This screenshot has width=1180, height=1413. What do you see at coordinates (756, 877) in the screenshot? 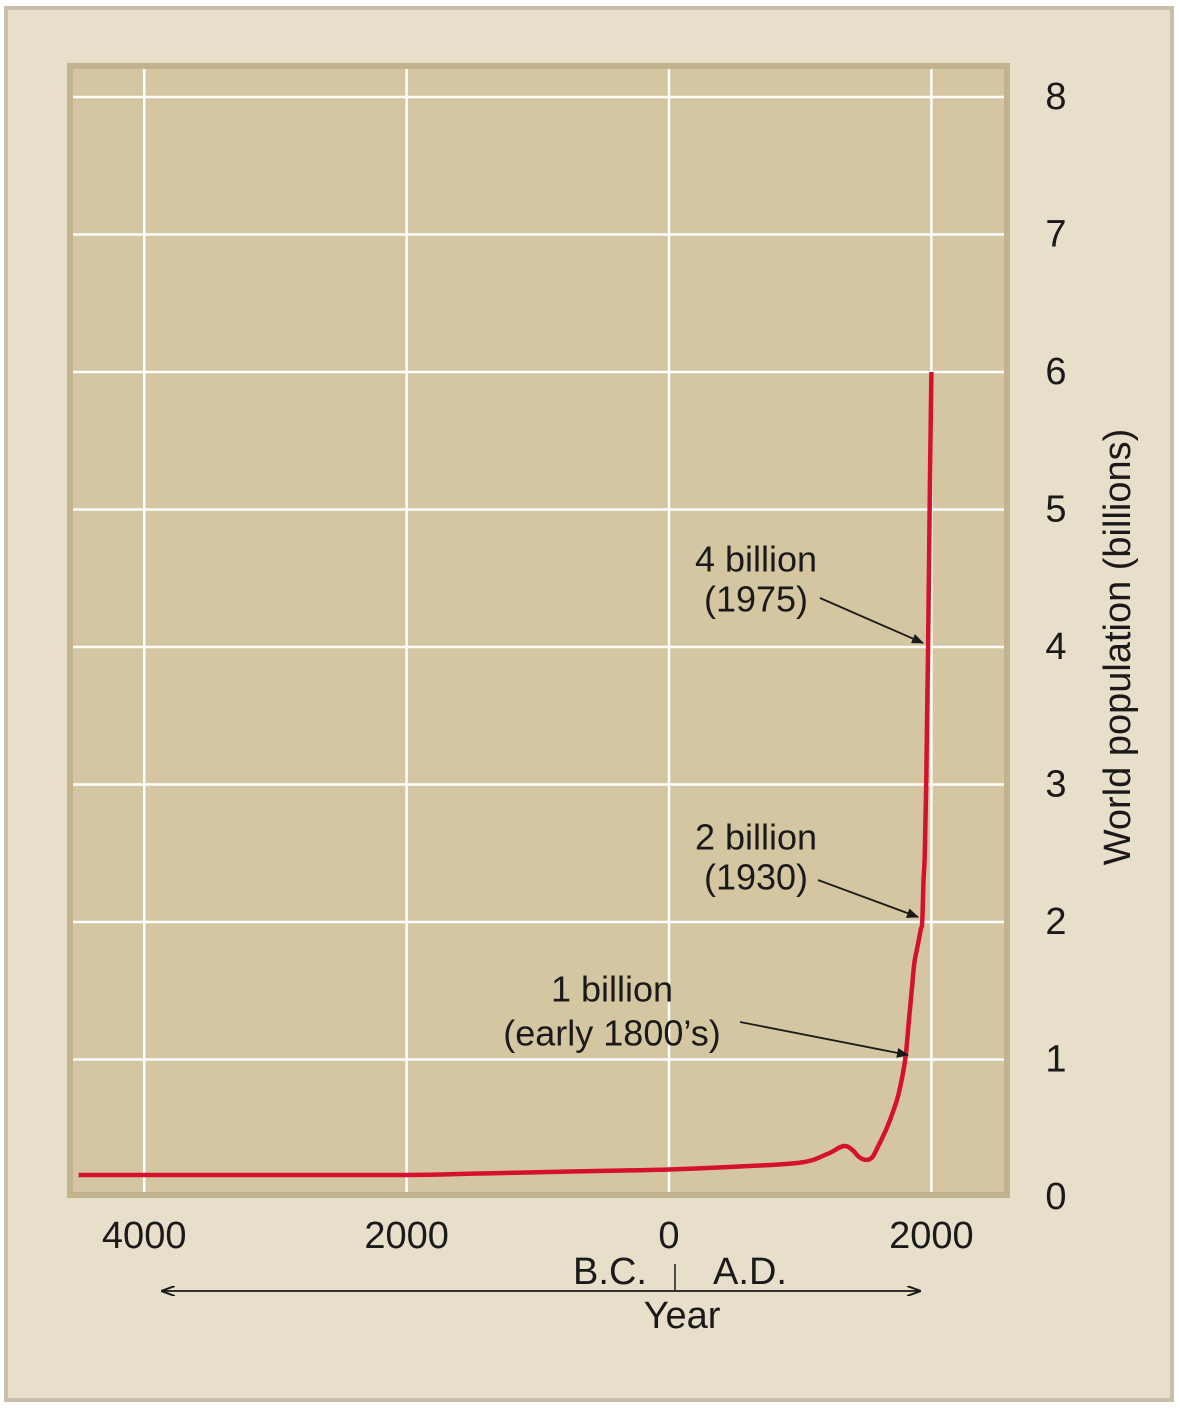
I see `annotation-label: (1930)` at bounding box center [756, 877].